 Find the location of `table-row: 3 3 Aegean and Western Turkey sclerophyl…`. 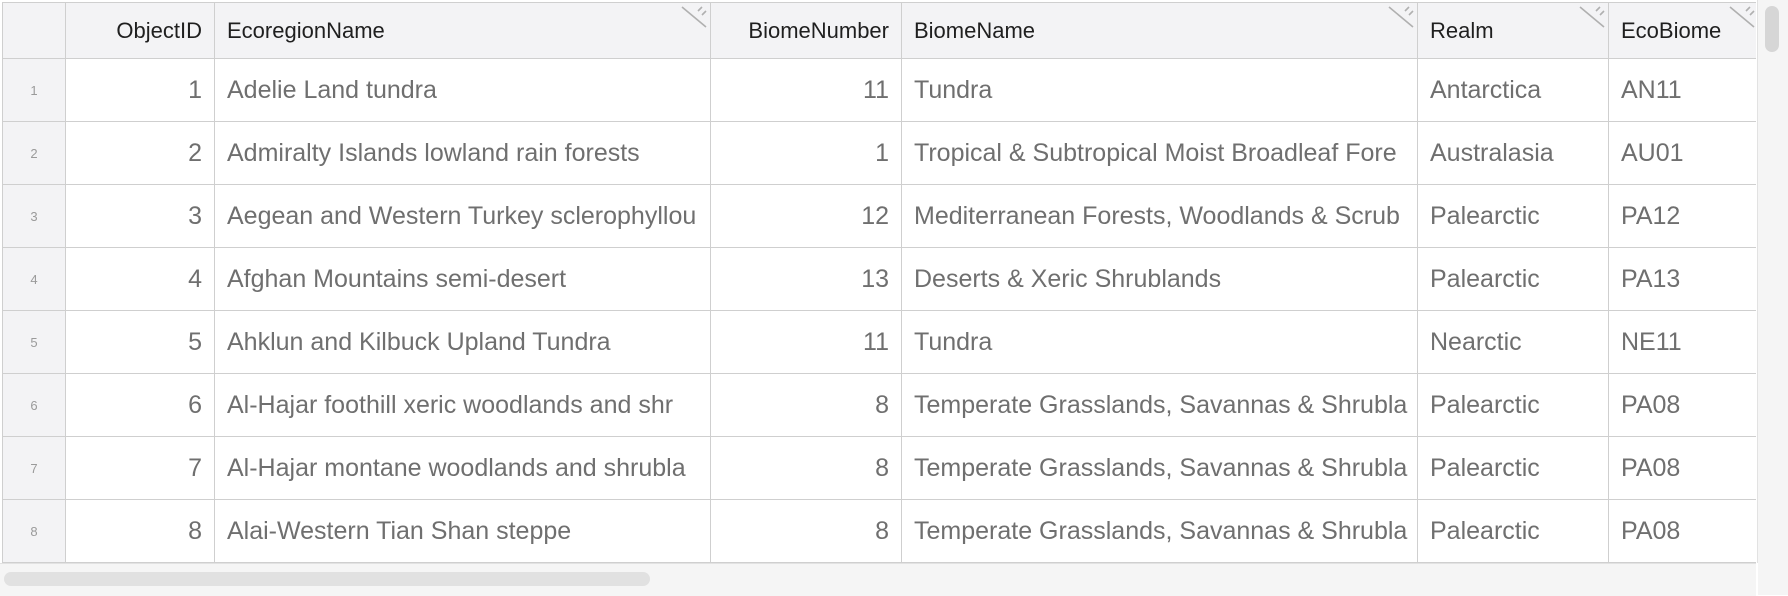

table-row: 3 3 Aegean and Western Turkey sclerophyl… is located at coordinates (879, 216).